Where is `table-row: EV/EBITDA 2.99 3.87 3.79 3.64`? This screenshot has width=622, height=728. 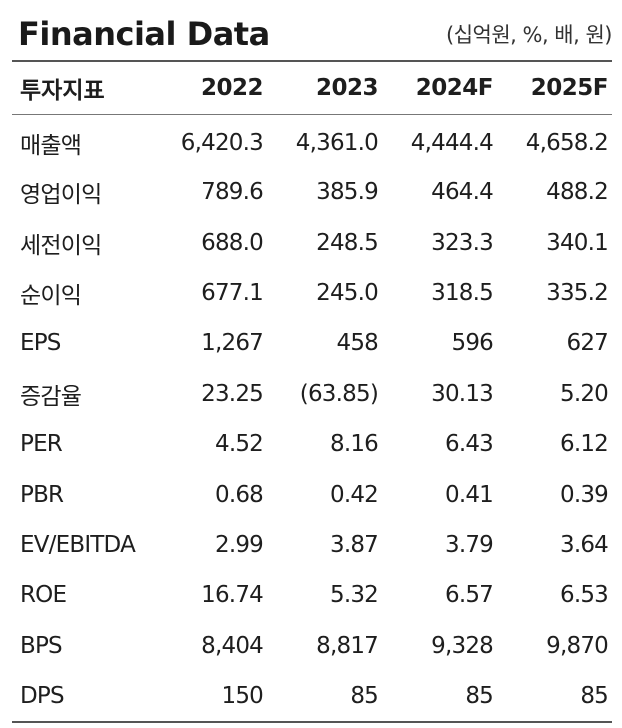
table-row: EV/EBITDA 2.99 3.87 3.79 3.64 is located at coordinates (312, 545).